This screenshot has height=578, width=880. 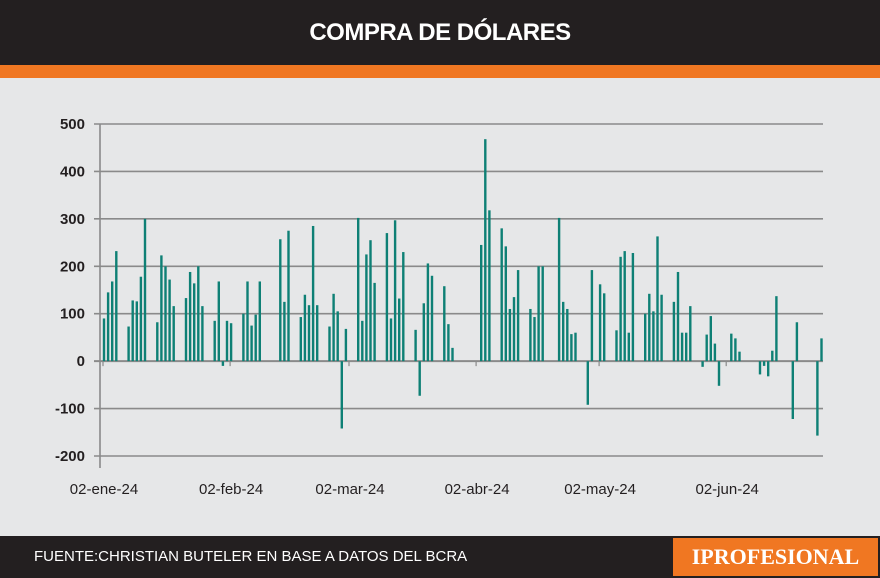 What do you see at coordinates (104, 489) in the screenshot?
I see `x-tick-label: 02-ene-24` at bounding box center [104, 489].